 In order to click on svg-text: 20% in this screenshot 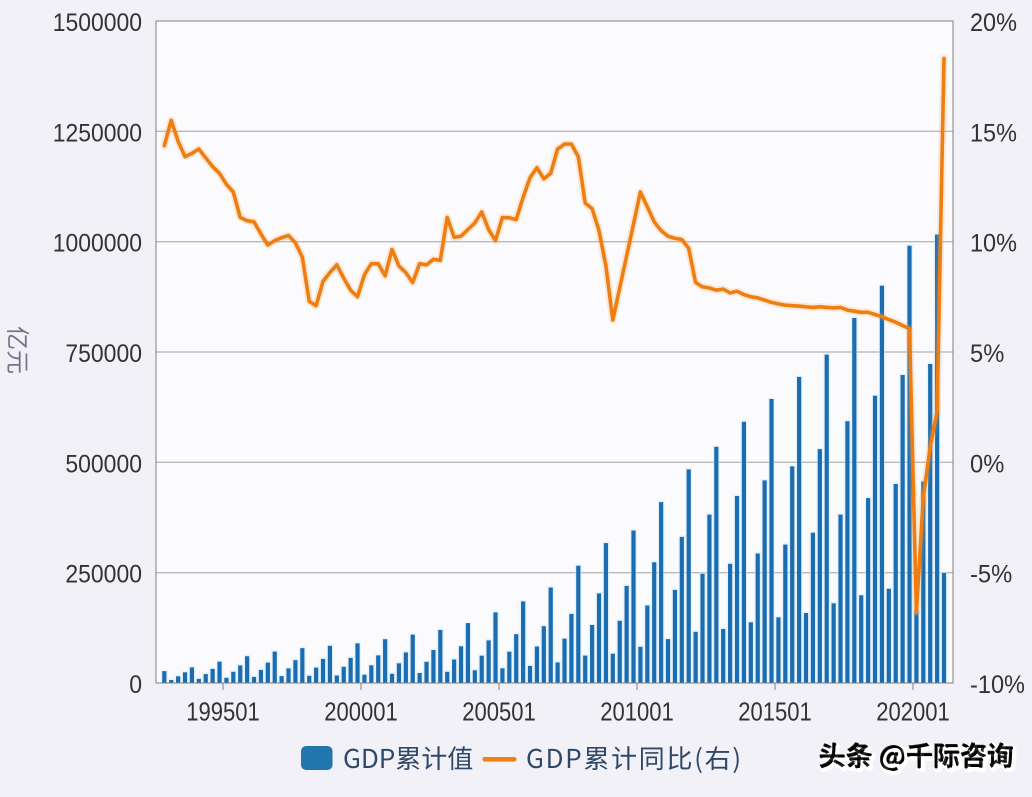, I will do `click(993, 23)`.